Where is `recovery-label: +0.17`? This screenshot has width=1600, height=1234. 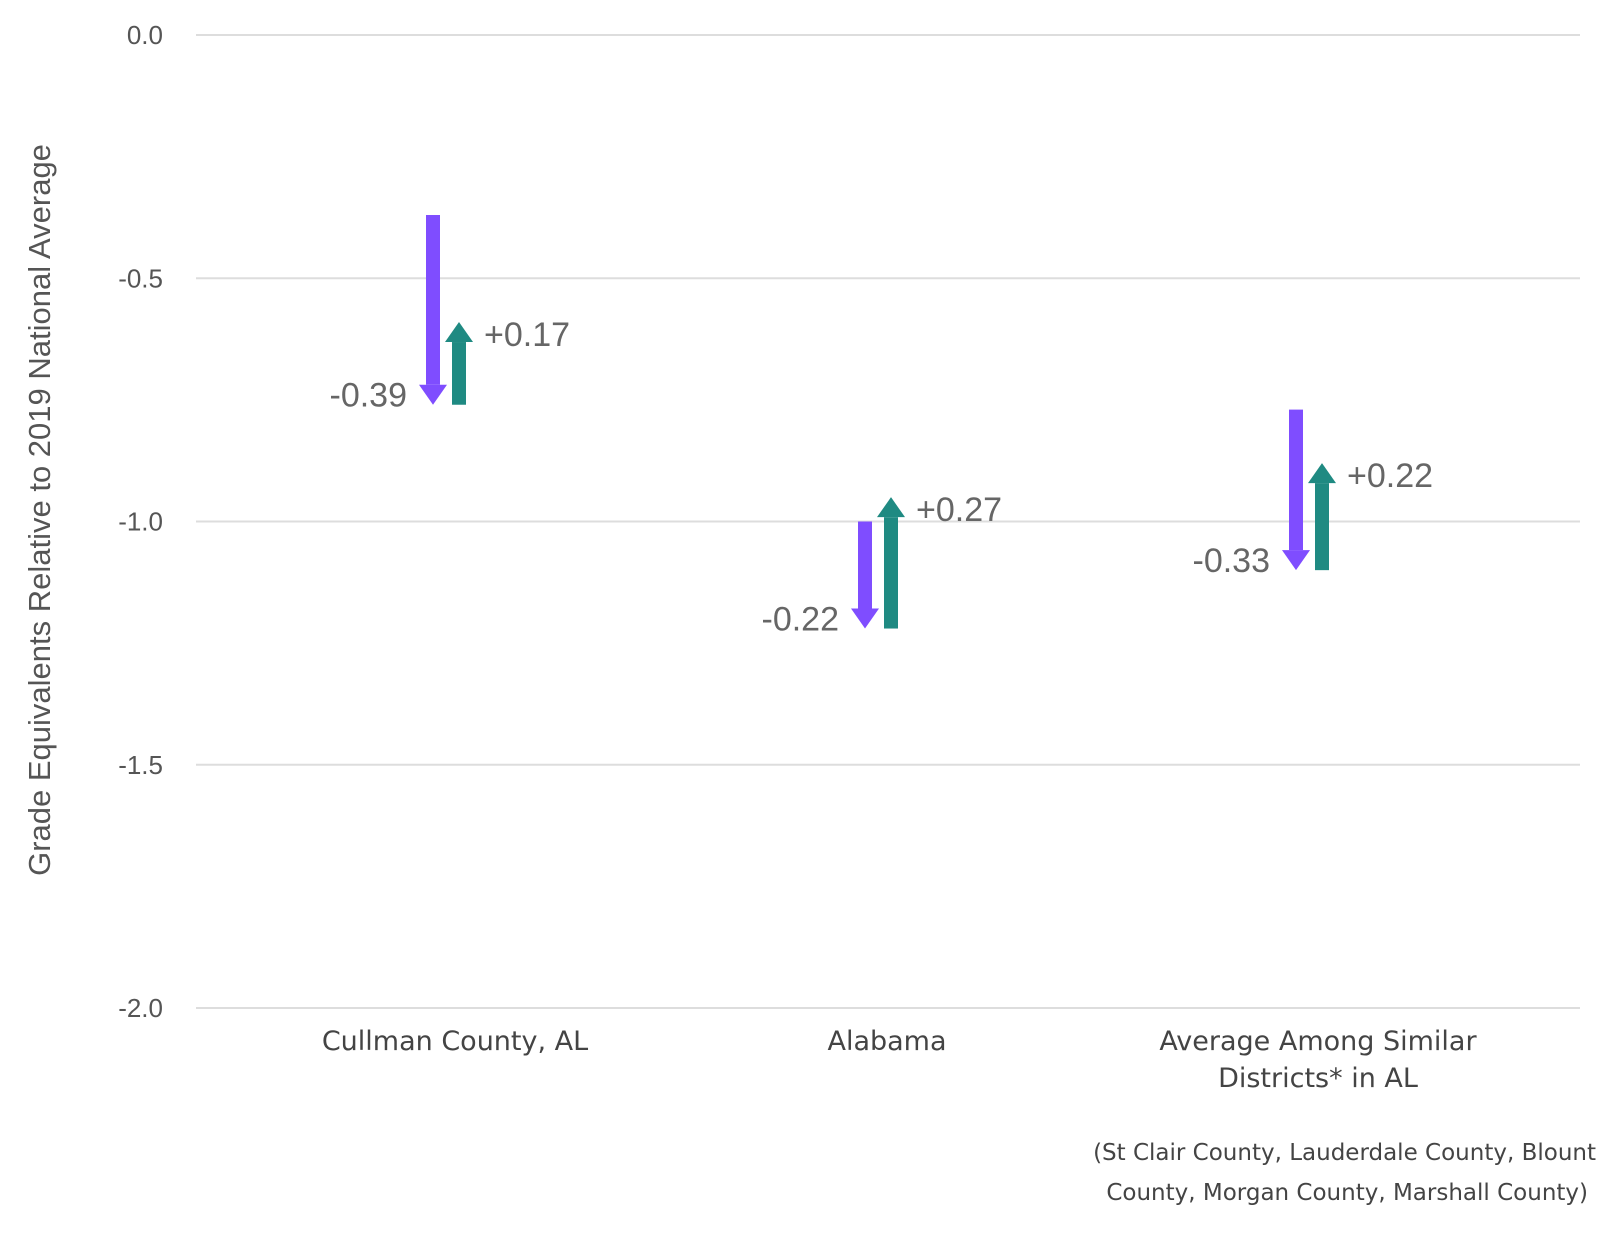
recovery-label: +0.17 is located at coordinates (527, 335).